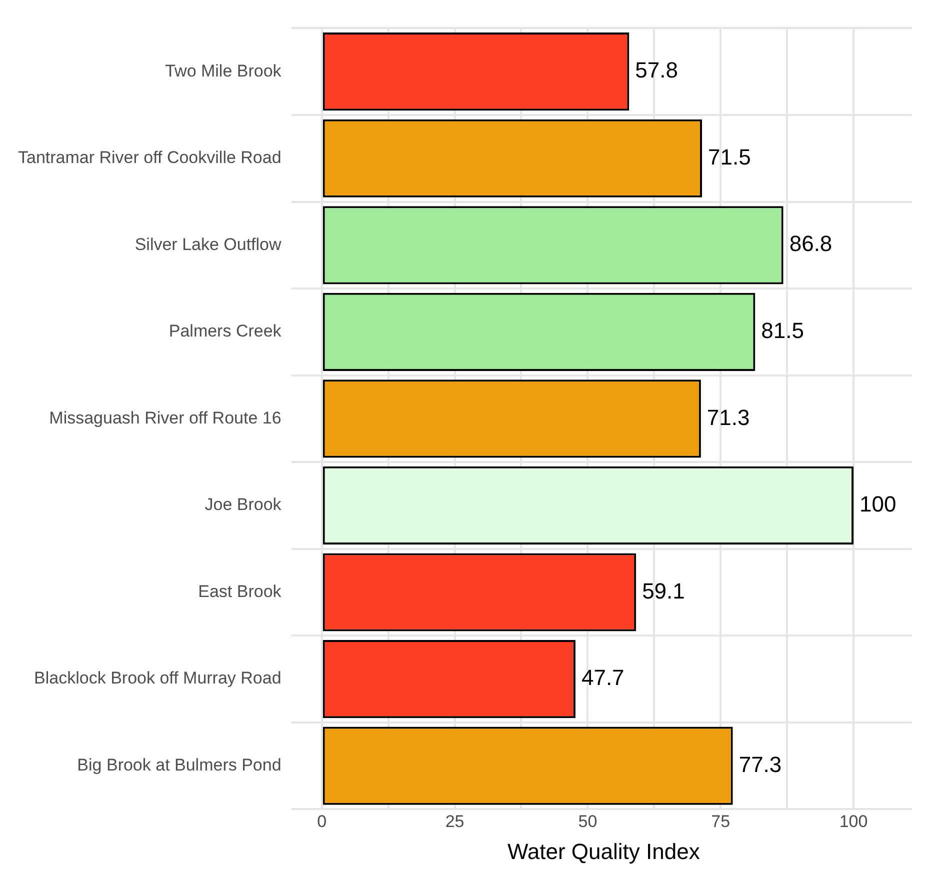 Image resolution: width=926 pixels, height=884 pixels. Describe the element at coordinates (322, 822) in the screenshot. I see `x-tick-label: 0` at that location.